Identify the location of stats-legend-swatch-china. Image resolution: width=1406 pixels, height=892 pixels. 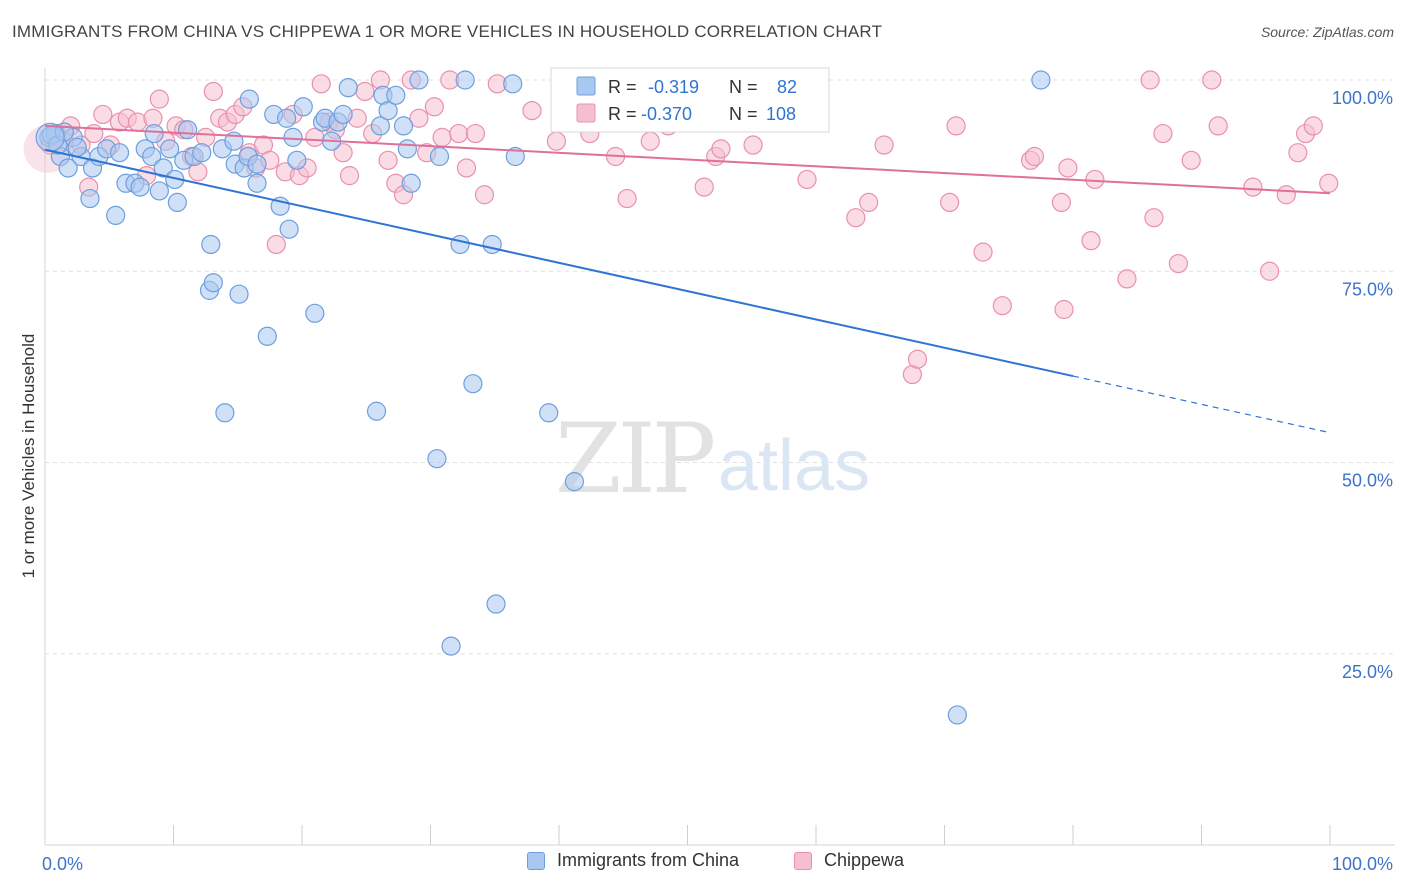
(586, 86).